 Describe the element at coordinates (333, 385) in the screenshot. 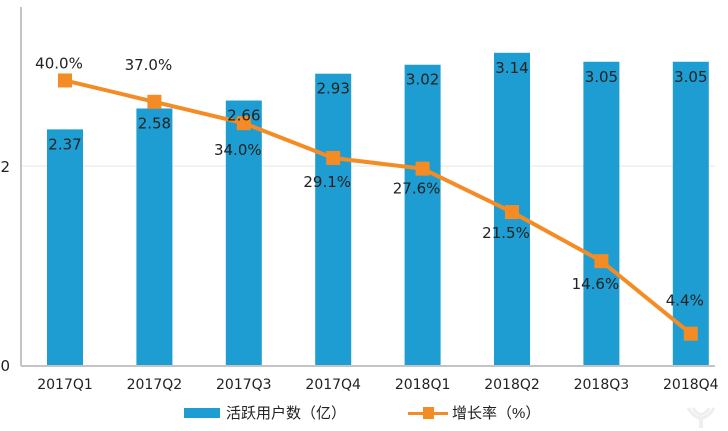

I see `x-tick-label: 2017Q4` at that location.